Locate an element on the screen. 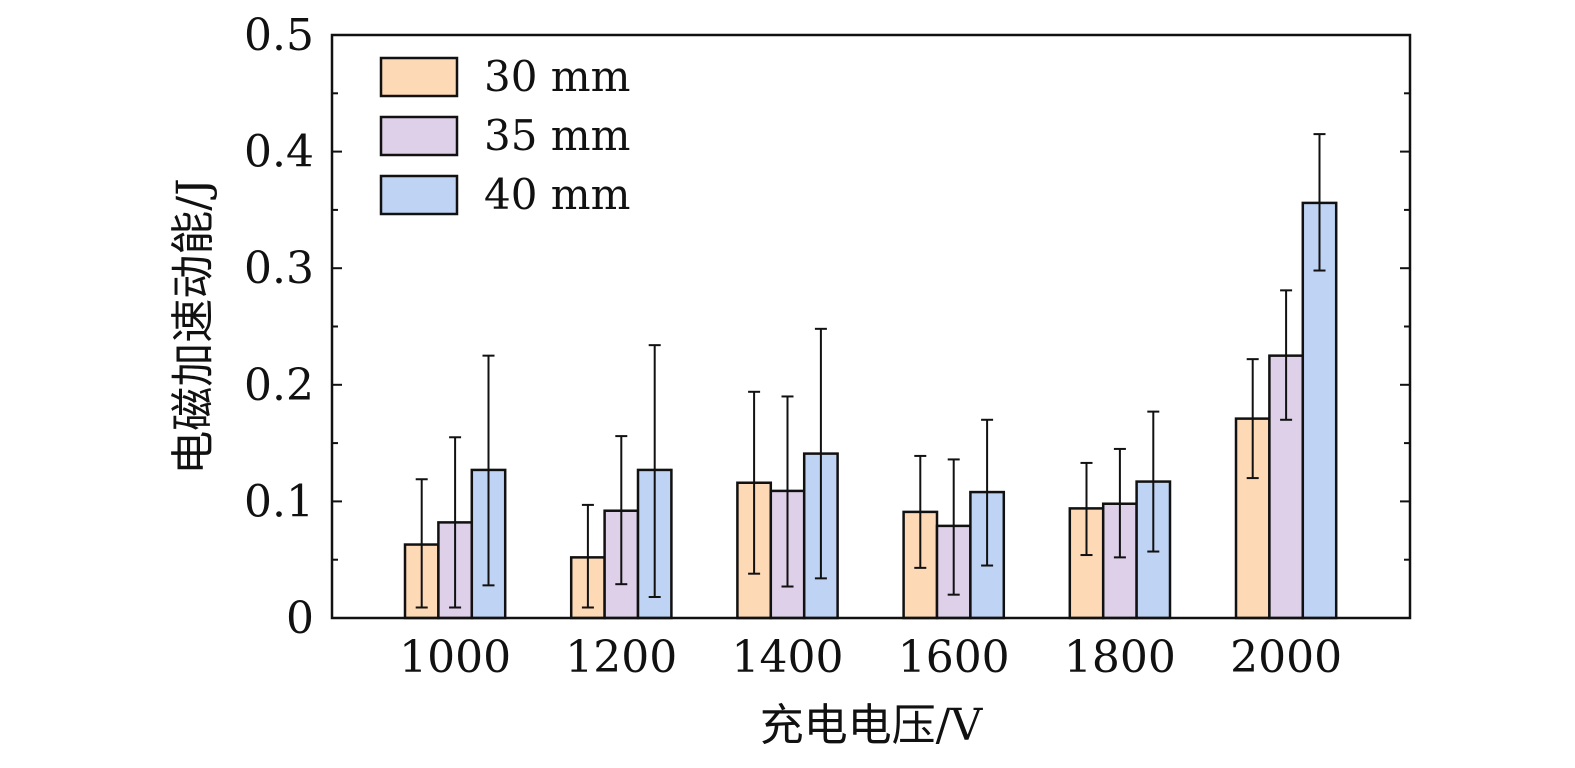 The height and width of the screenshot is (768, 1575). x-axis-title: 充电电压/V is located at coordinates (872, 725).